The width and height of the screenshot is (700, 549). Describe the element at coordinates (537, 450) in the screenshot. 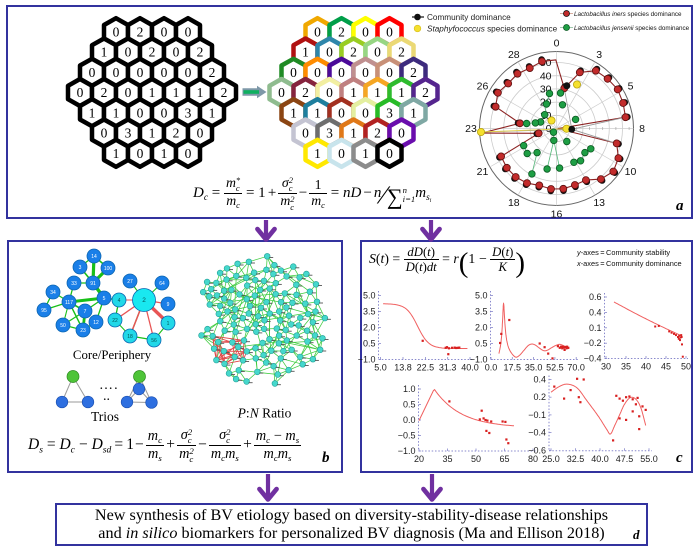

I see `svg-text: −0.6` at that location.